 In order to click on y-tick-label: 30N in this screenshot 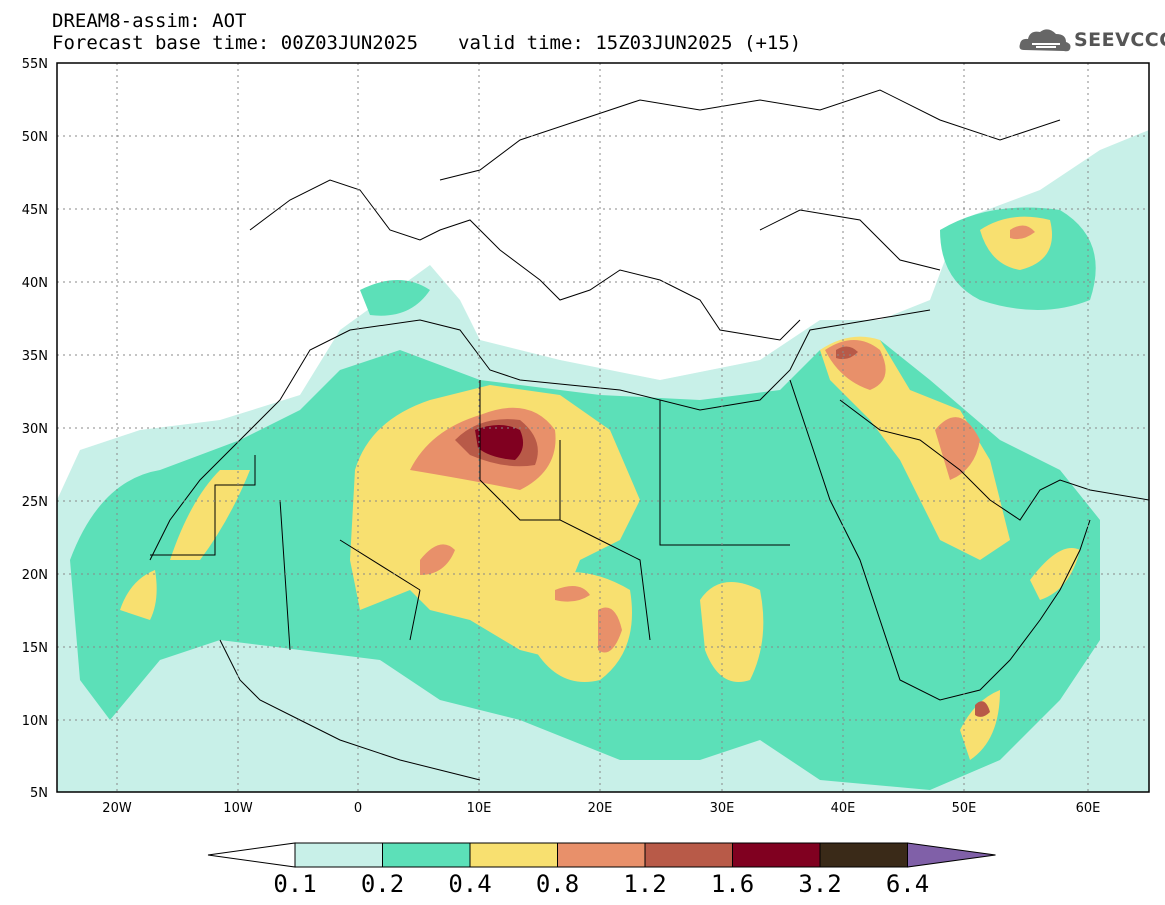, I will do `click(35, 429)`.